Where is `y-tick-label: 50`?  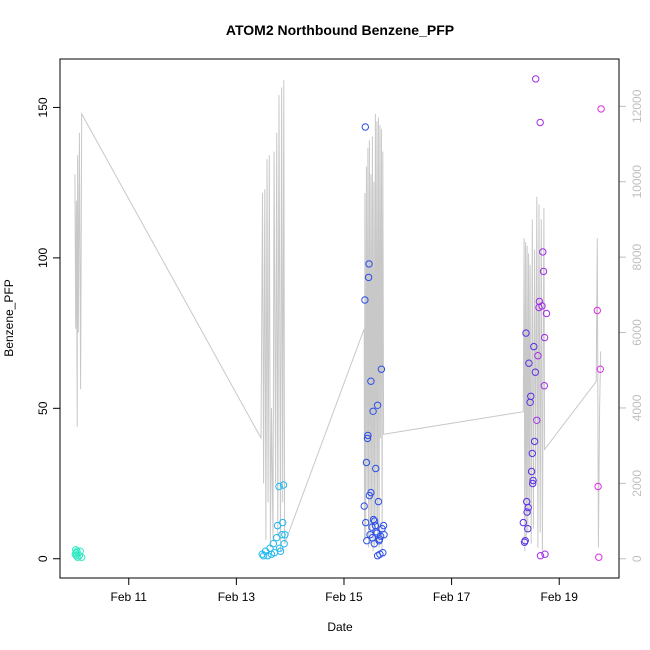 y-tick-label: 50 is located at coordinates (43, 408).